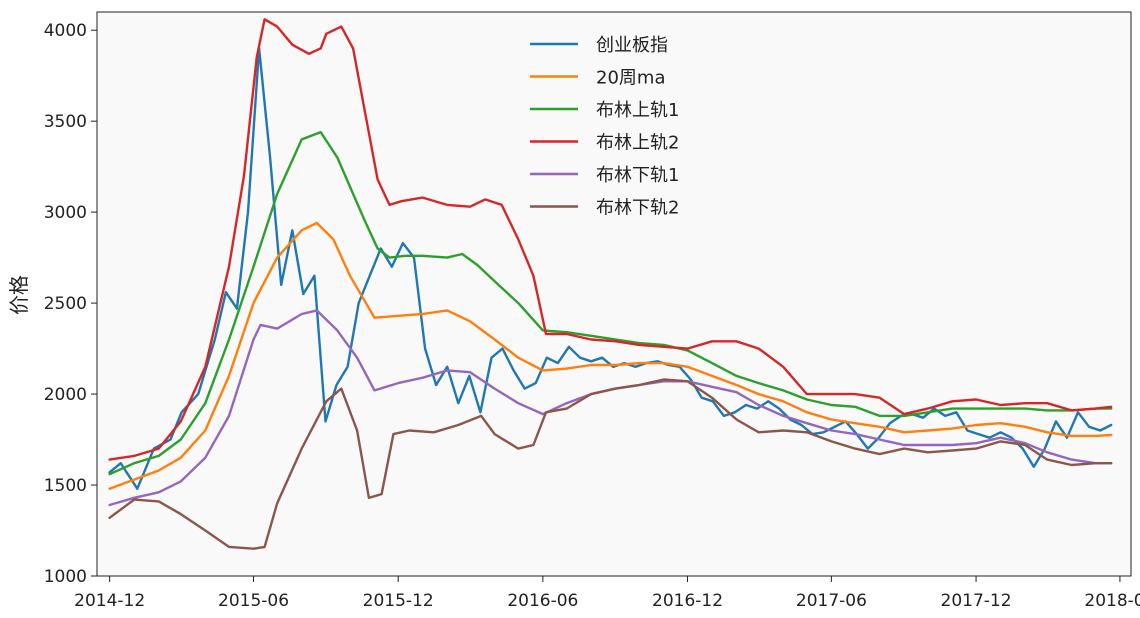 The image size is (1140, 618). Describe the element at coordinates (637, 208) in the screenshot. I see `legend-label: 布林下轨2` at that location.